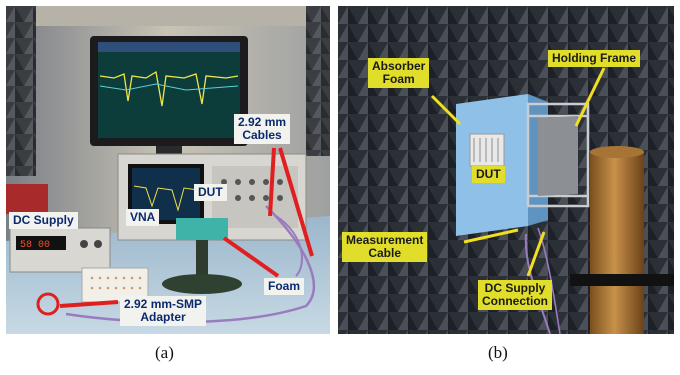 The width and height of the screenshot is (680, 375). I want to click on annotation-arrows, so click(518, 172).